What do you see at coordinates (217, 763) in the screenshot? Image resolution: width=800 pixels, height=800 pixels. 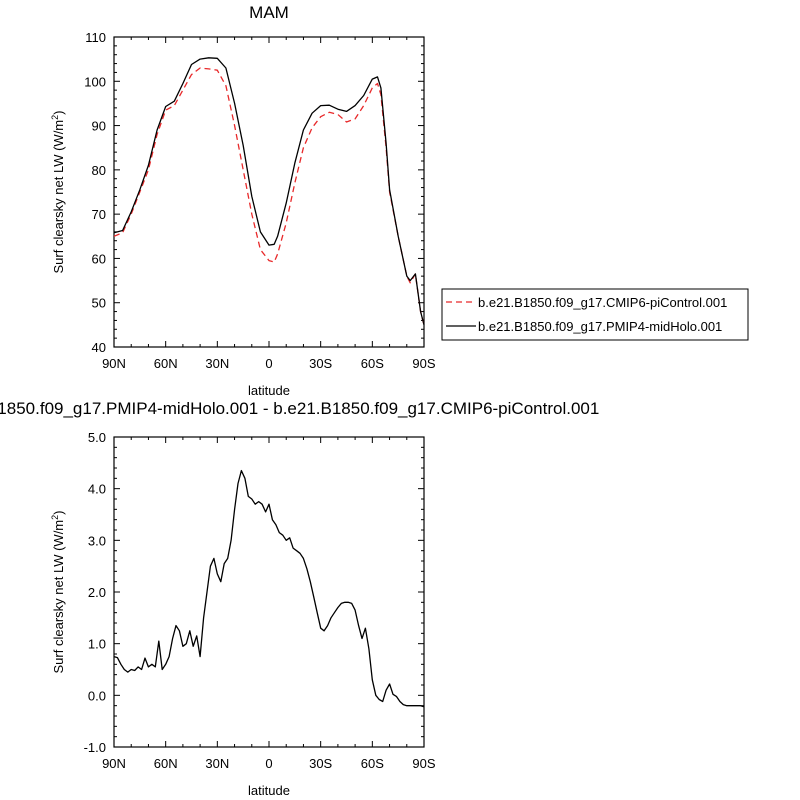 I see `bottom-xtick-label: 30N` at bounding box center [217, 763].